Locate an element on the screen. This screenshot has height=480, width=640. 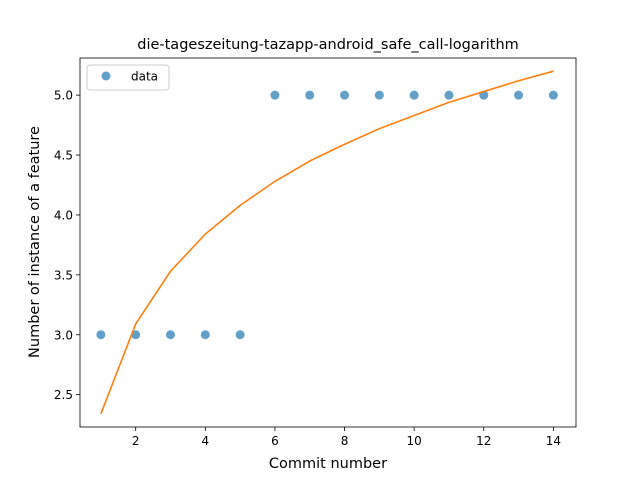
x-tick-label: 8 is located at coordinates (345, 441).